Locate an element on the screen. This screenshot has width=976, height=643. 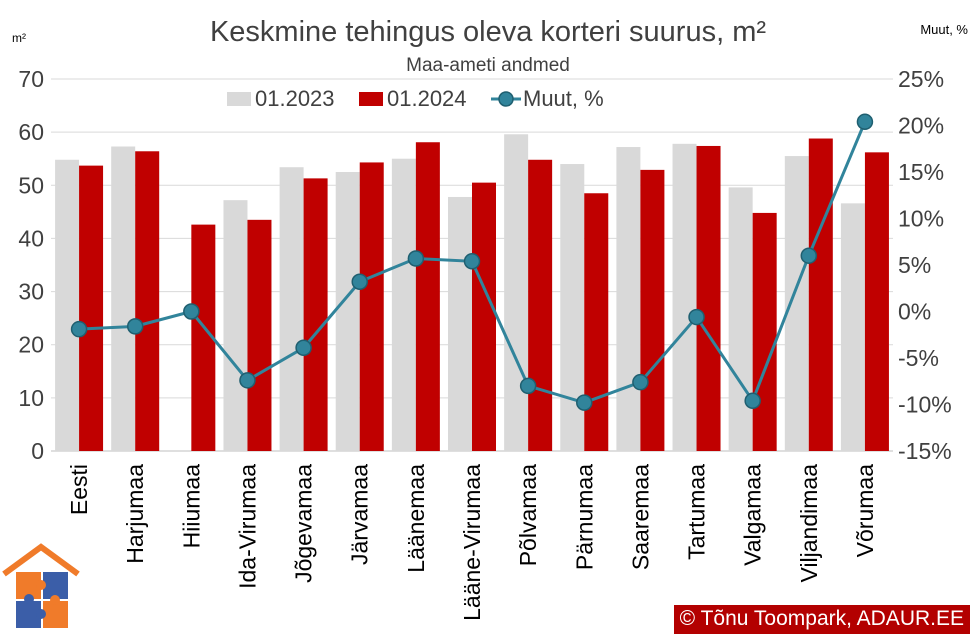
left-tick-label: 10 is located at coordinates (31, 398).